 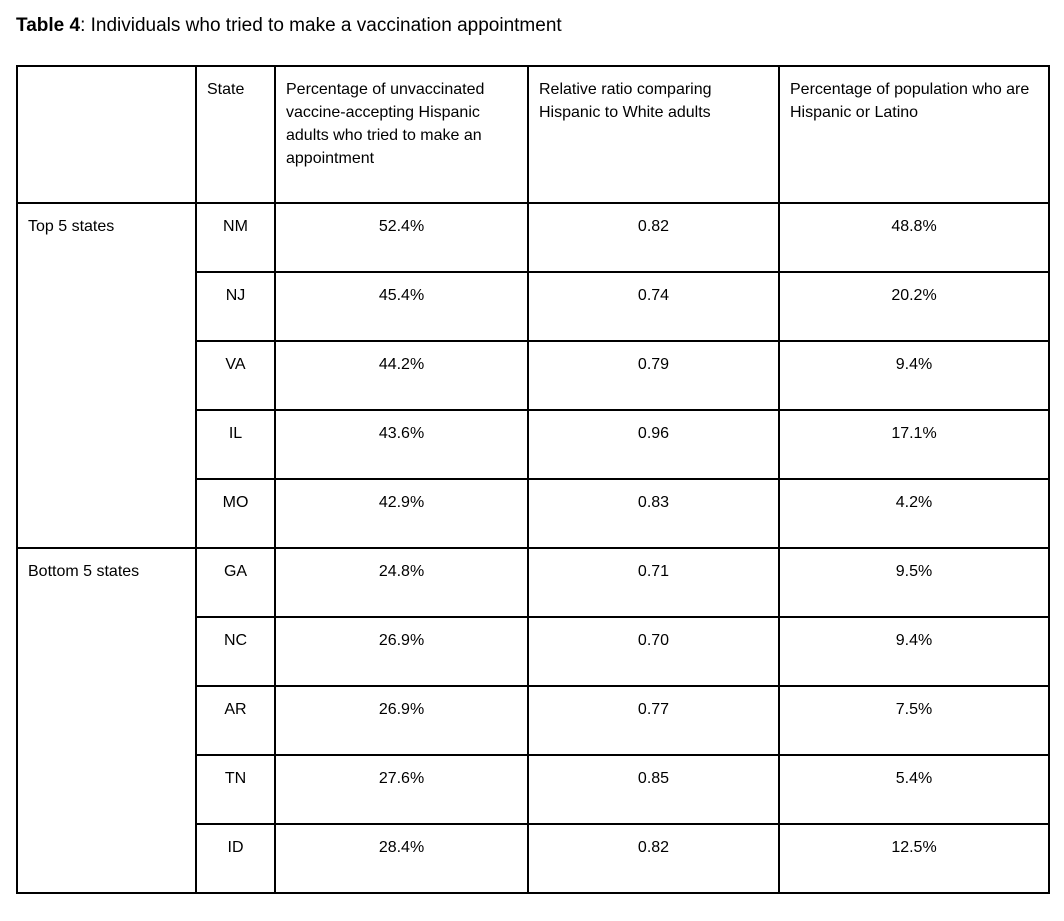 What do you see at coordinates (653, 306) in the screenshot?
I see `relative-ratio-cell: 0.74` at bounding box center [653, 306].